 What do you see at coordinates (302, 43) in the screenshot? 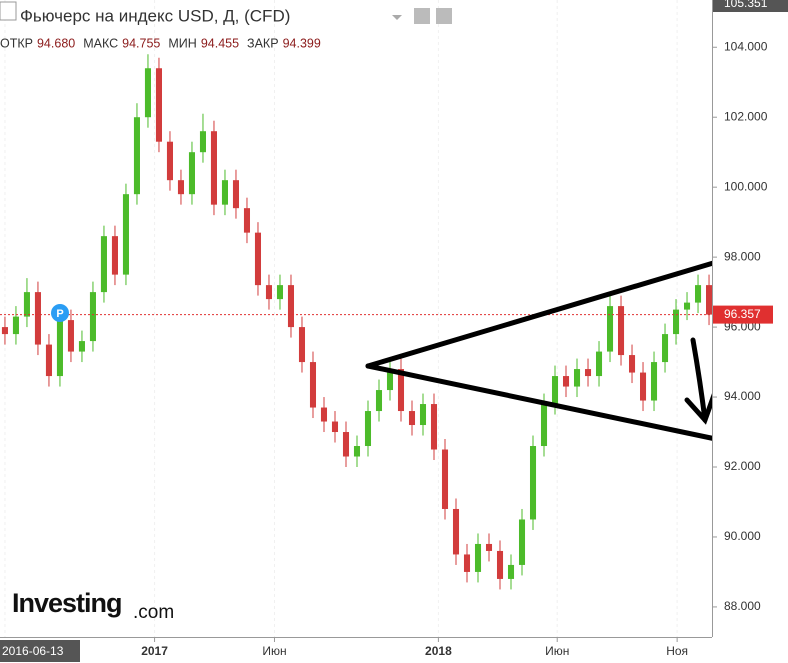
I see `ohlc-value: 94.399` at bounding box center [302, 43].